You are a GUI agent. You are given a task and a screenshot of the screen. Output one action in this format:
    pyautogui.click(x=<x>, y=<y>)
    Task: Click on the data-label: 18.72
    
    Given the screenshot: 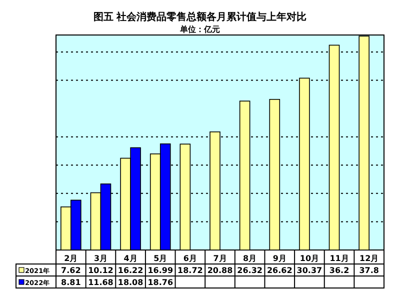 What is the action you would take?
    pyautogui.click(x=190, y=270)
    